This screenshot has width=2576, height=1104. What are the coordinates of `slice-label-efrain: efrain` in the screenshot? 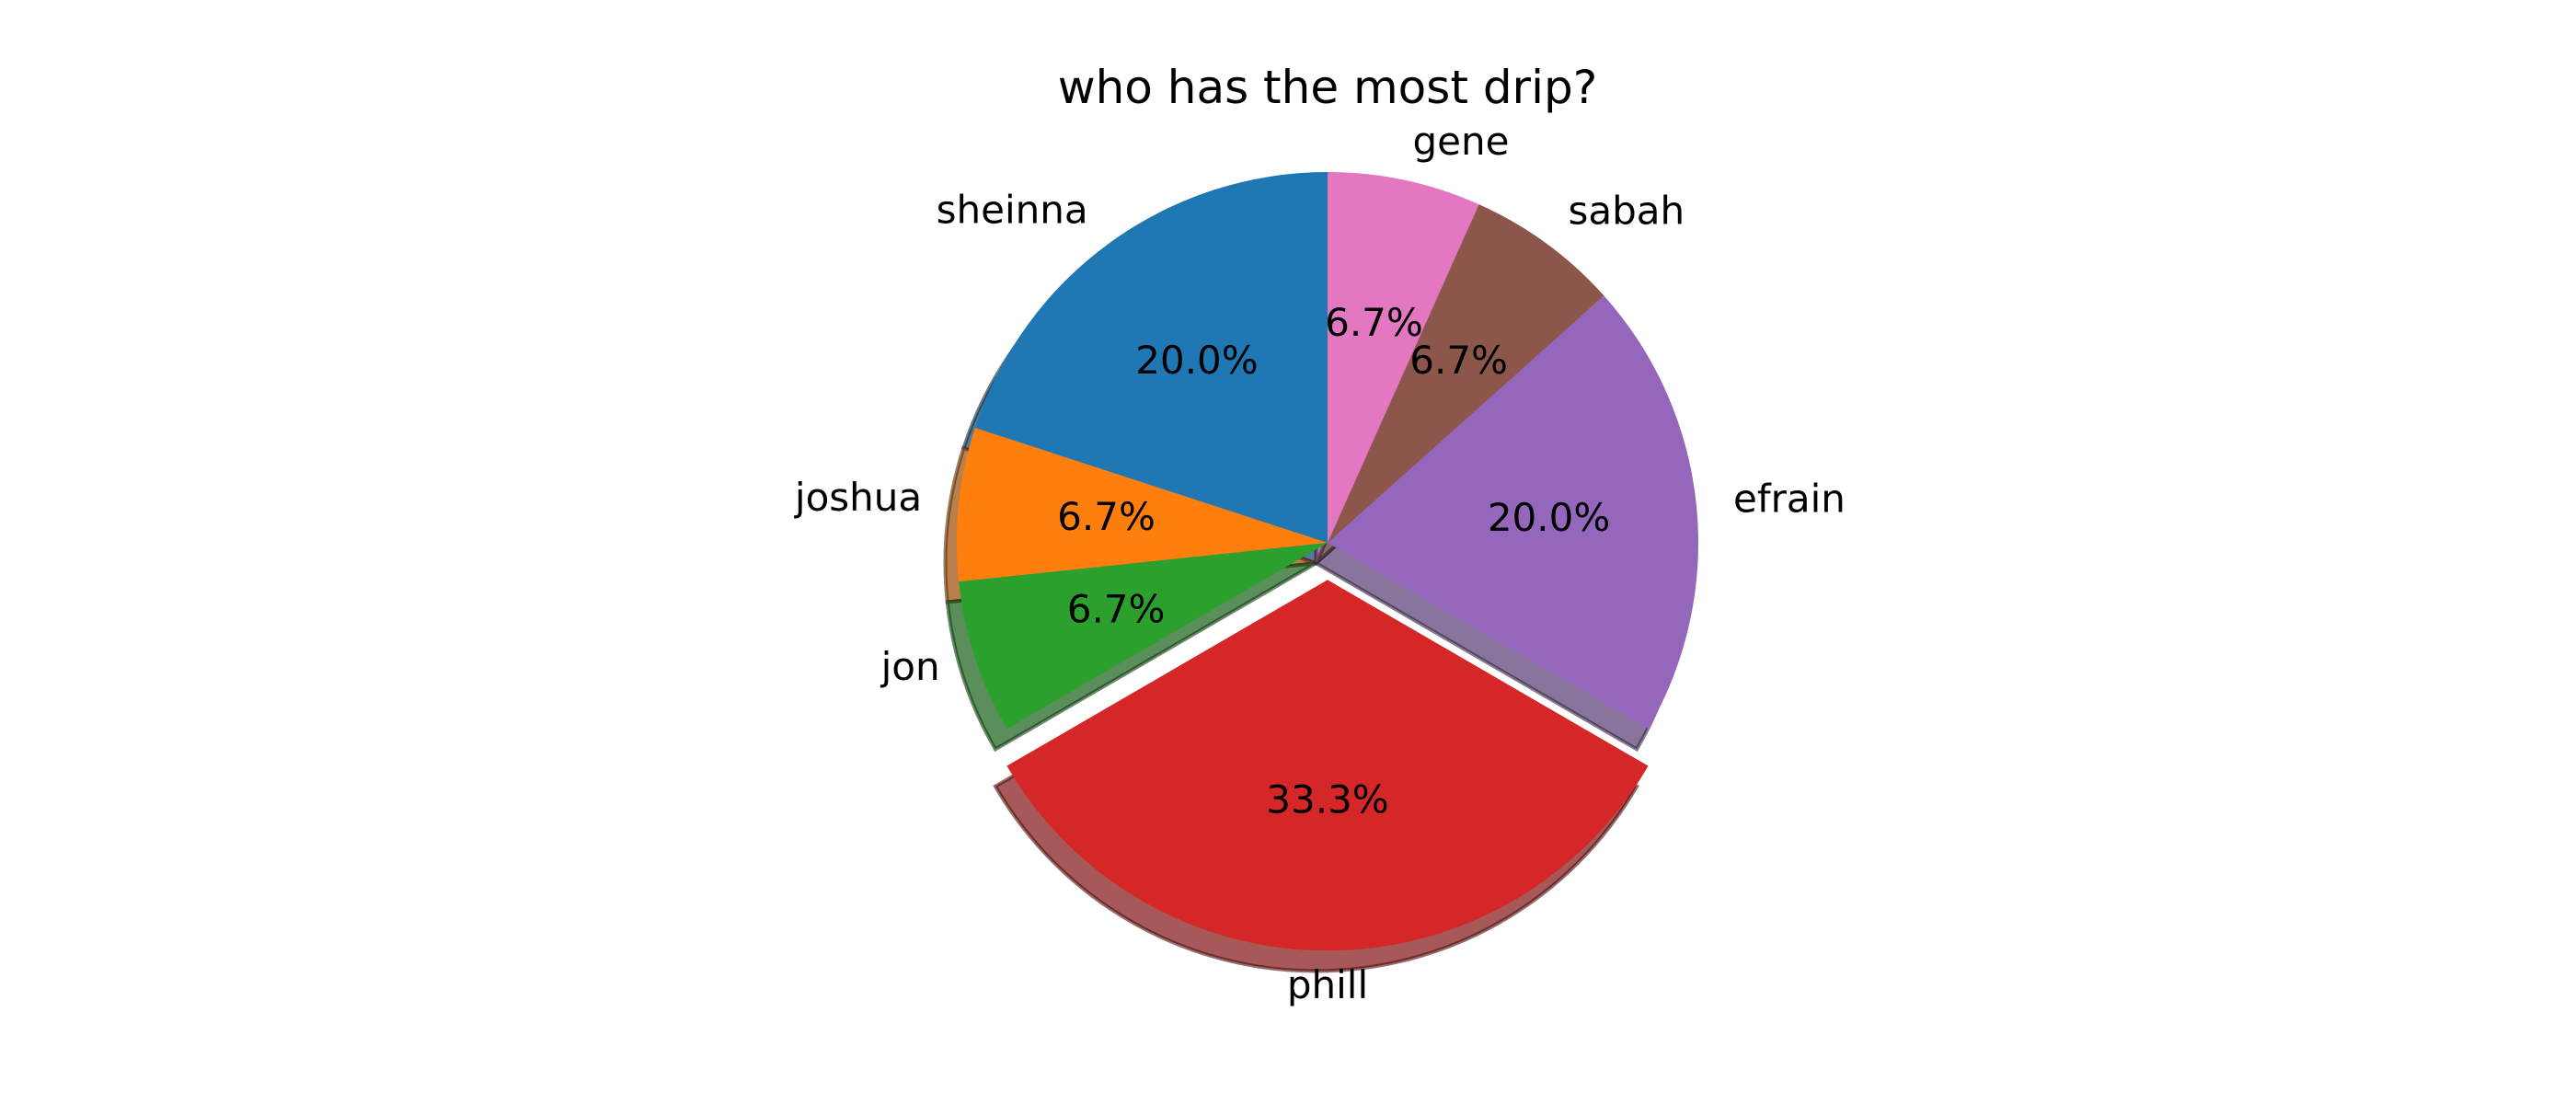 It's located at (1789, 498).